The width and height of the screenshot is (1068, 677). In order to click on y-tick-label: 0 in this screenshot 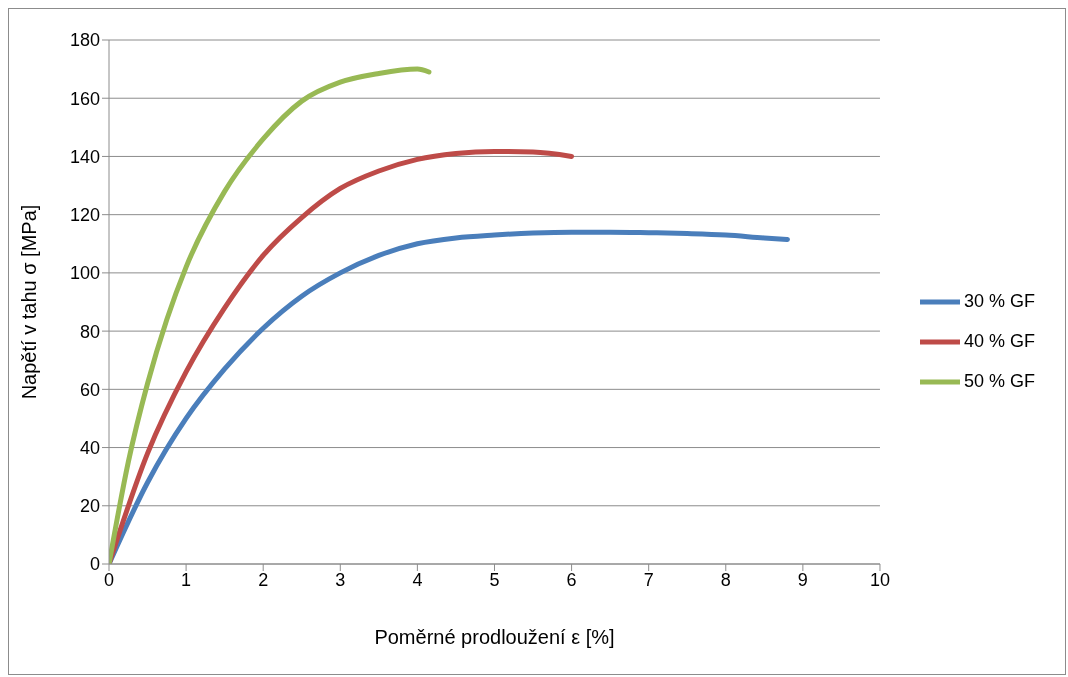, I will do `click(94, 564)`.